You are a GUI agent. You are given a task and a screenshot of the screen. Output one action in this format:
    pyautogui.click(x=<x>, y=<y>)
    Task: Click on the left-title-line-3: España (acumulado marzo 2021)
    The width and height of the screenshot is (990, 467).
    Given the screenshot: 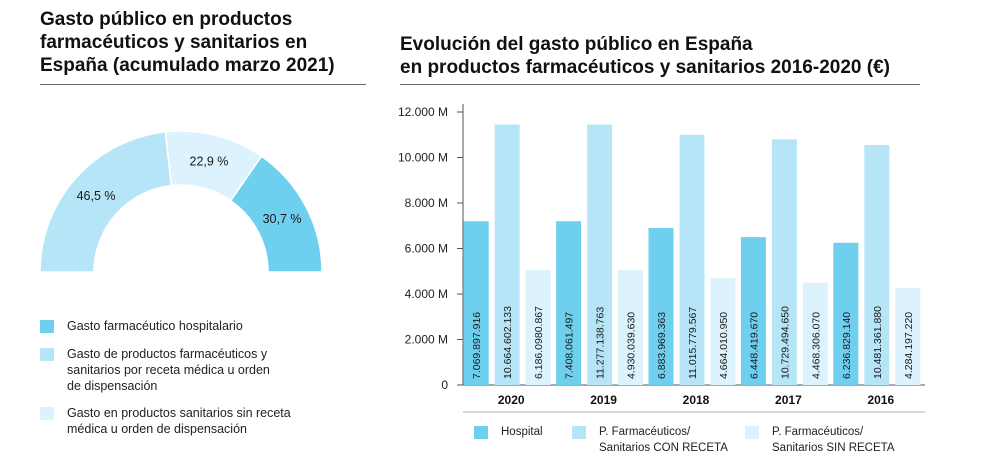 What is the action you would take?
    pyautogui.click(x=187, y=65)
    